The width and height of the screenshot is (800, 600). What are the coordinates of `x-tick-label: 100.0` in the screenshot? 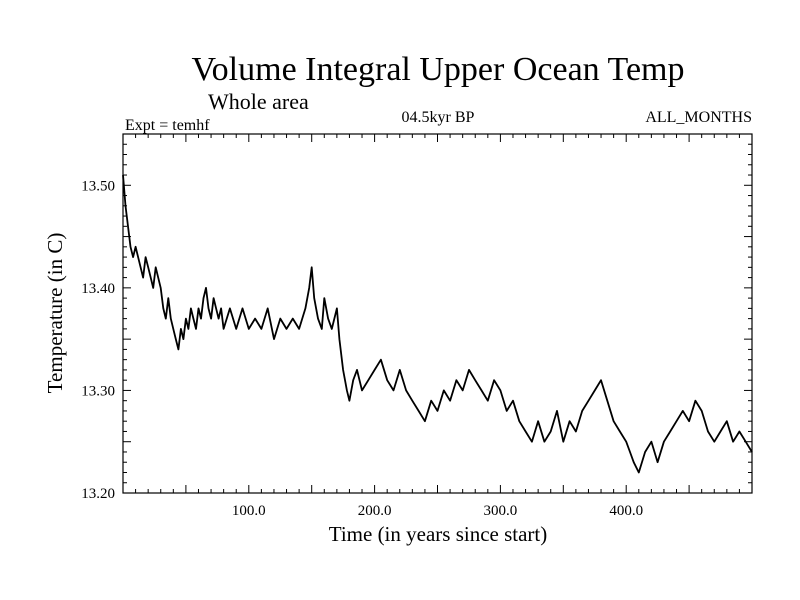 It's located at (249, 511).